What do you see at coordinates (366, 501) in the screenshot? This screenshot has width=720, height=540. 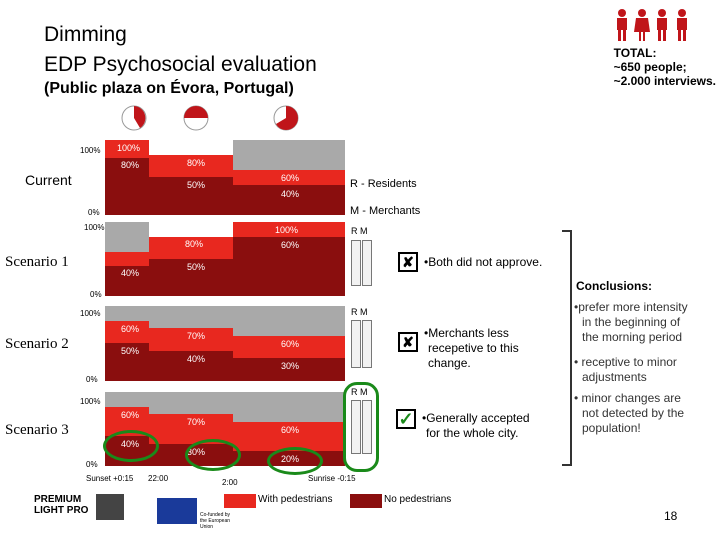 I see `legend-swatch-no` at bounding box center [366, 501].